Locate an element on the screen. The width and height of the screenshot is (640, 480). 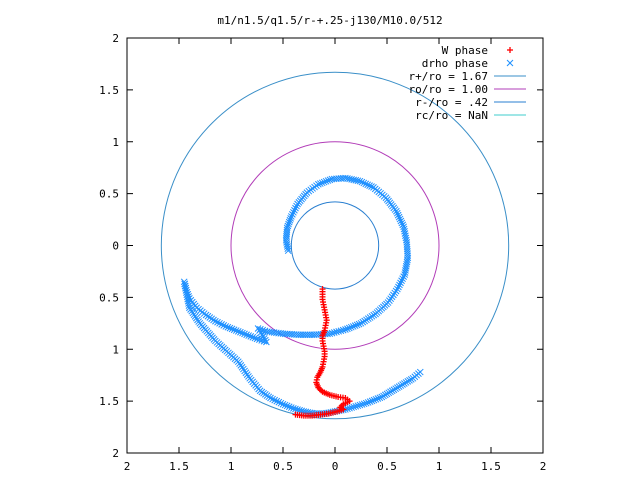
legend-label: drho phase is located at coordinates (455, 63).